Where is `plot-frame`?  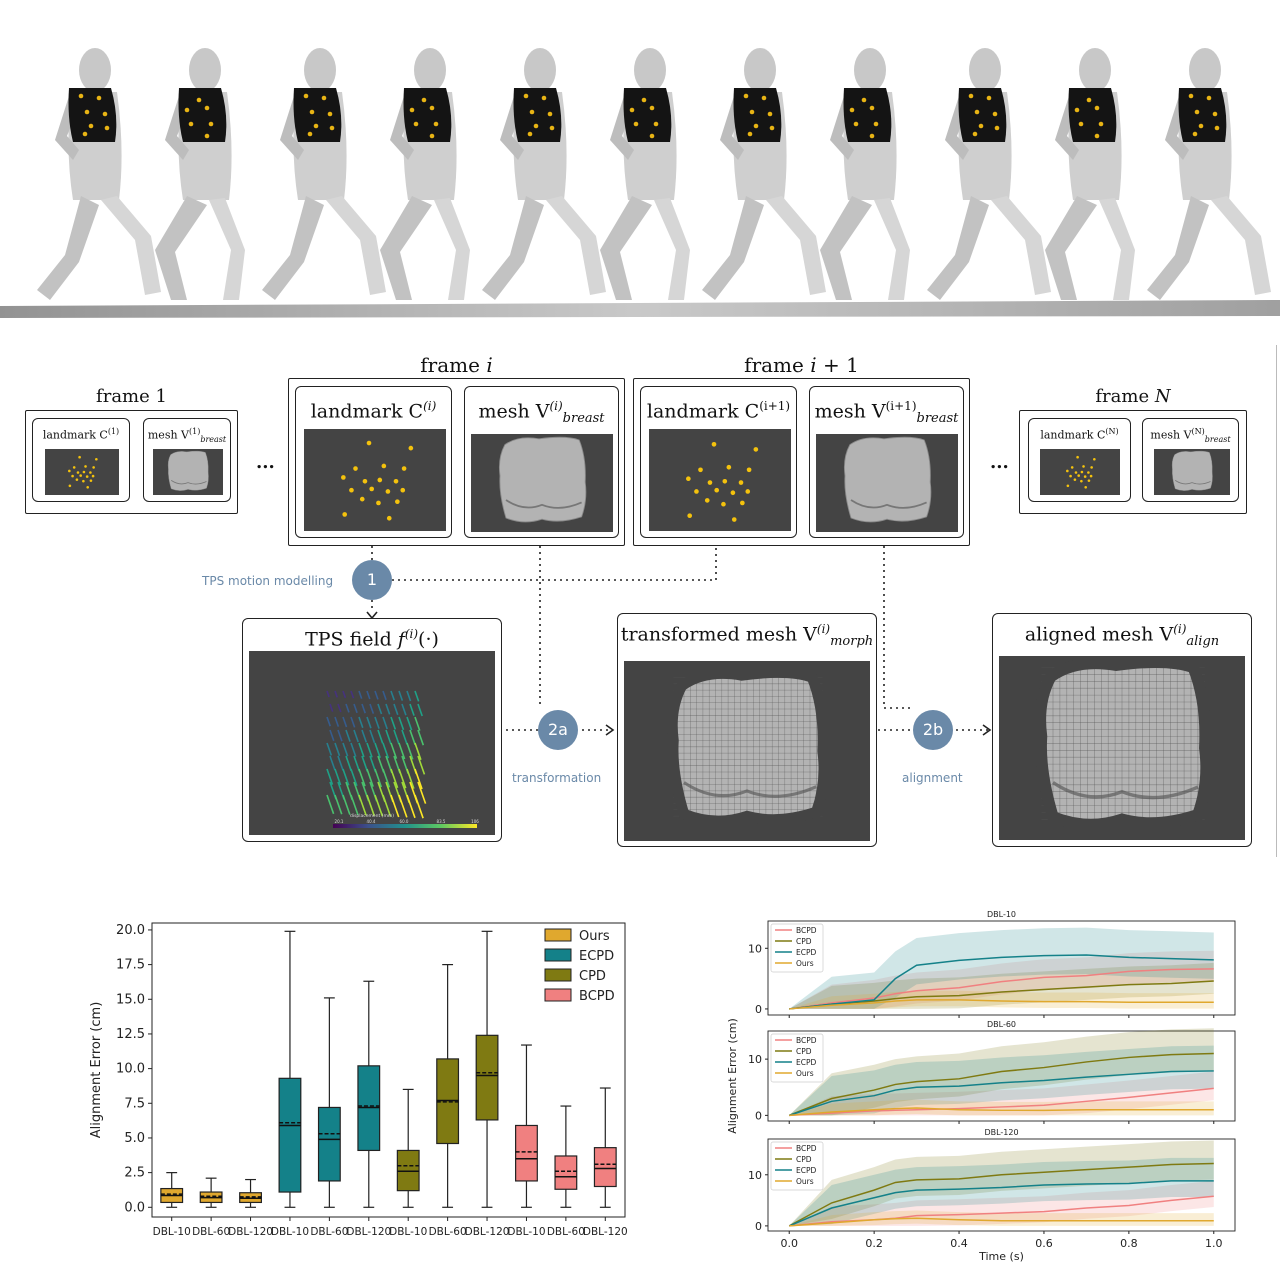
plot-frame is located at coordinates (388, 1070).